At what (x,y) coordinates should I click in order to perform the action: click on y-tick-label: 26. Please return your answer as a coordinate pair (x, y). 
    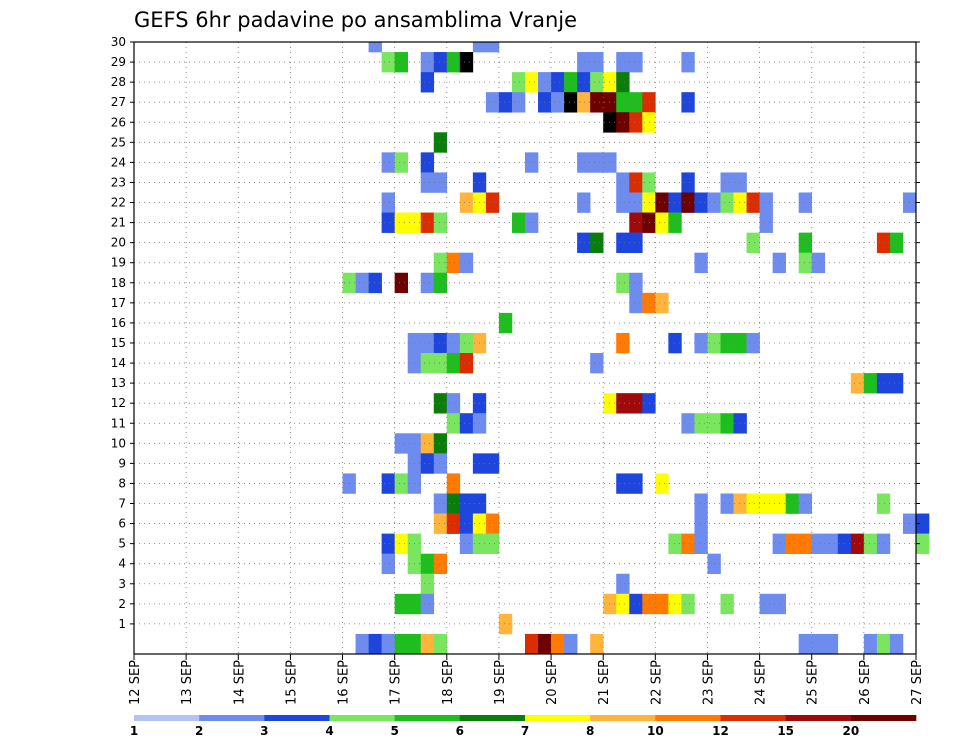
    Looking at the image, I should click on (118, 122).